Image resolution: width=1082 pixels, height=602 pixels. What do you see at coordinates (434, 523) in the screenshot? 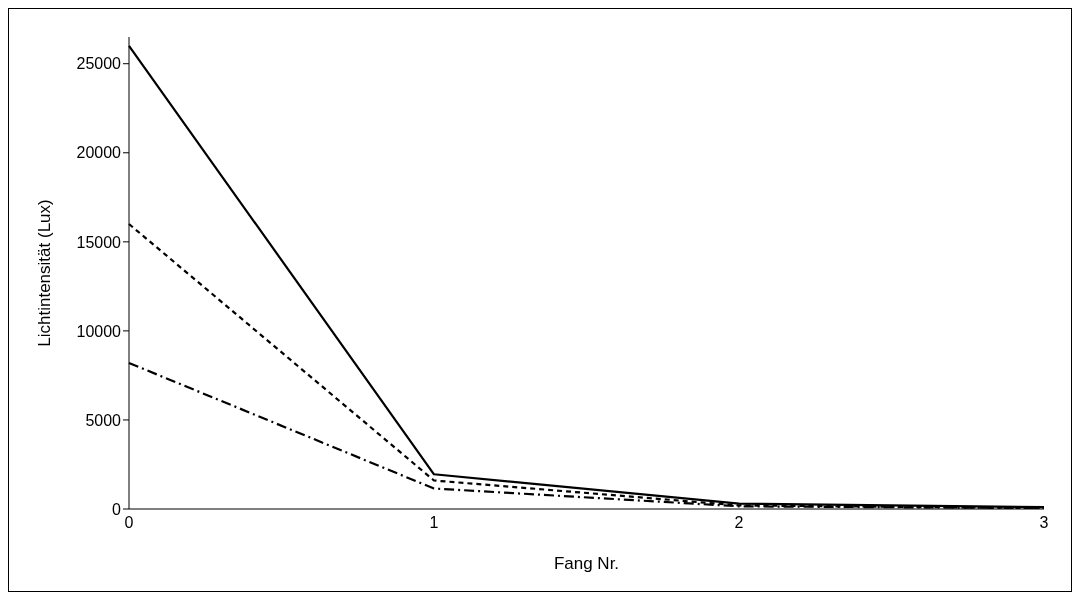
I see `x-tick-label: 1` at bounding box center [434, 523].